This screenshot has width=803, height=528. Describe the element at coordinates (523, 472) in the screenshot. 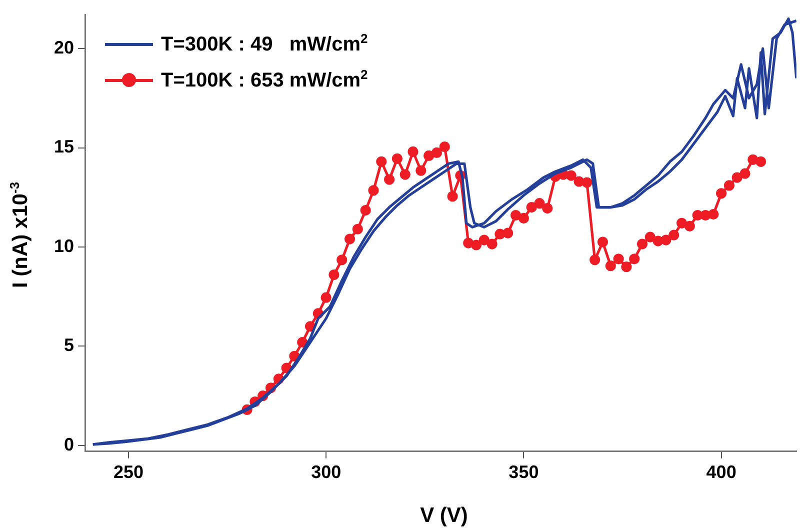

I see `x-tick-label: 350` at that location.